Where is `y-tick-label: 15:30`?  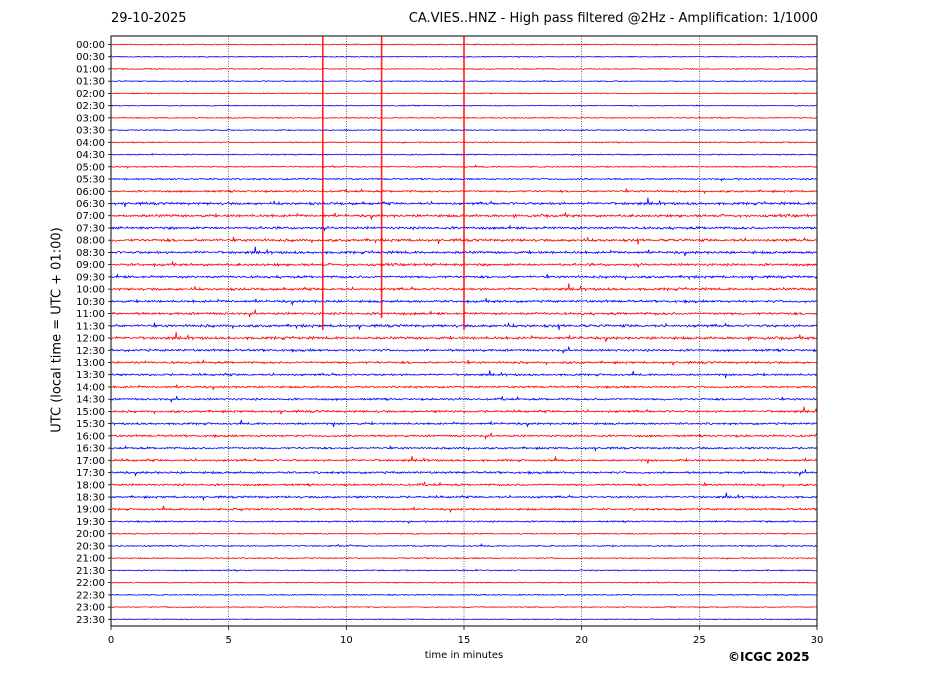
y-tick-label: 15:30 is located at coordinates (90, 424).